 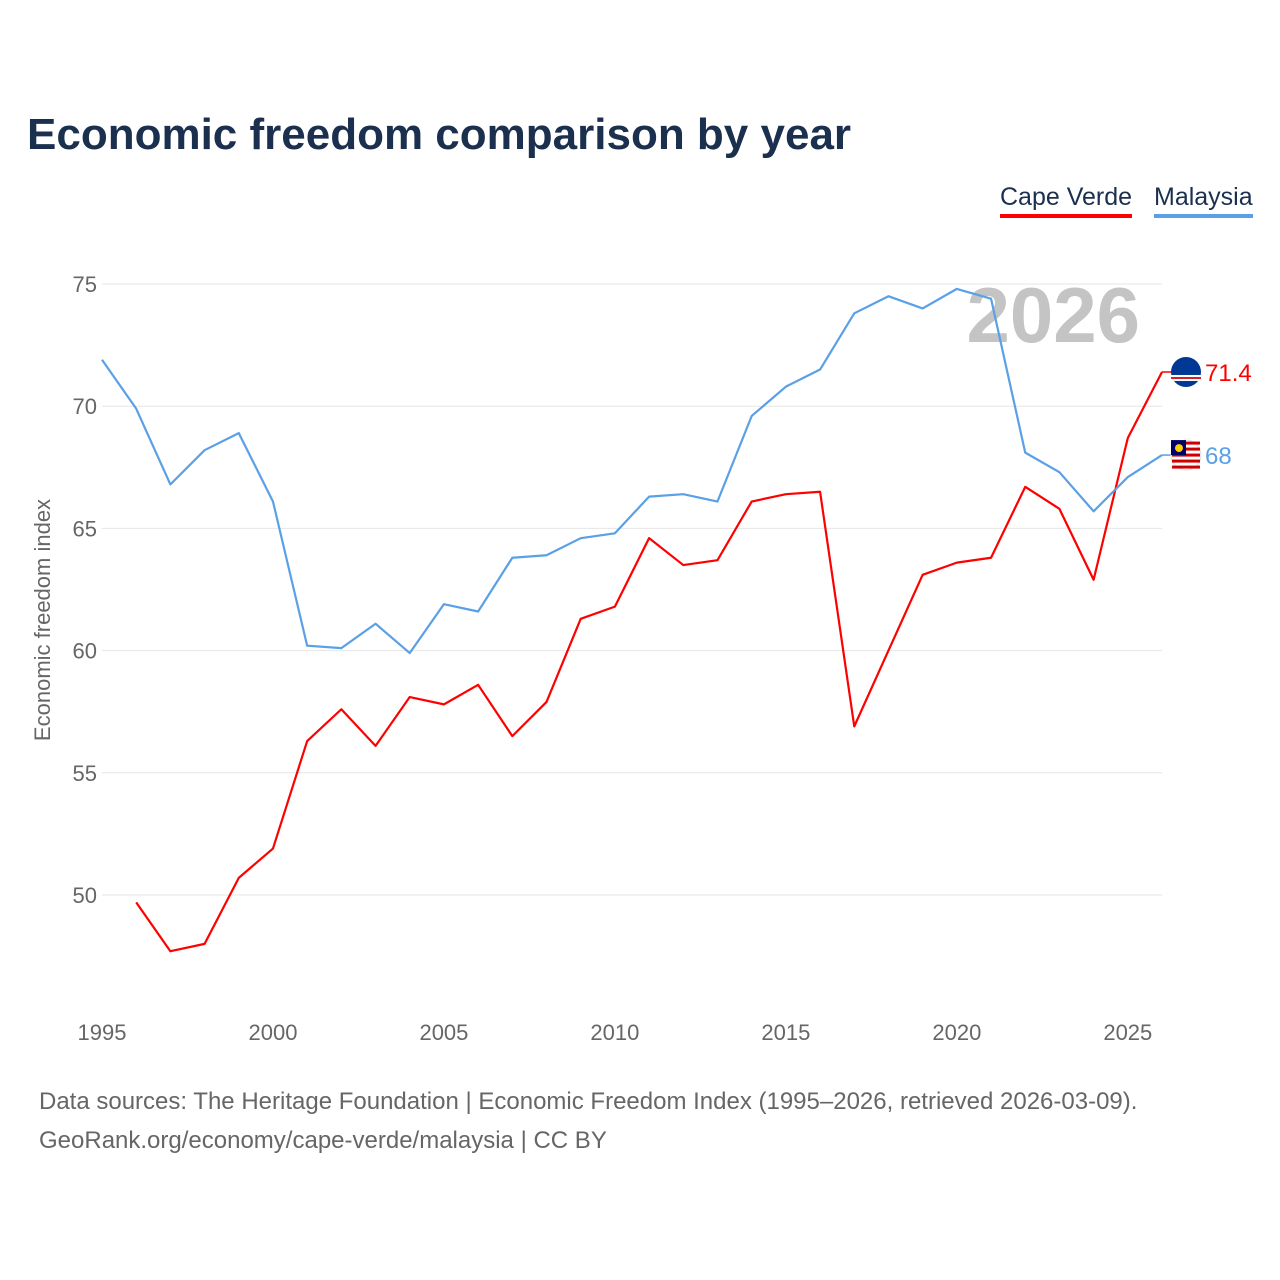 What do you see at coordinates (439, 134) in the screenshot?
I see `chart-title: Economic freedom comparison by year` at bounding box center [439, 134].